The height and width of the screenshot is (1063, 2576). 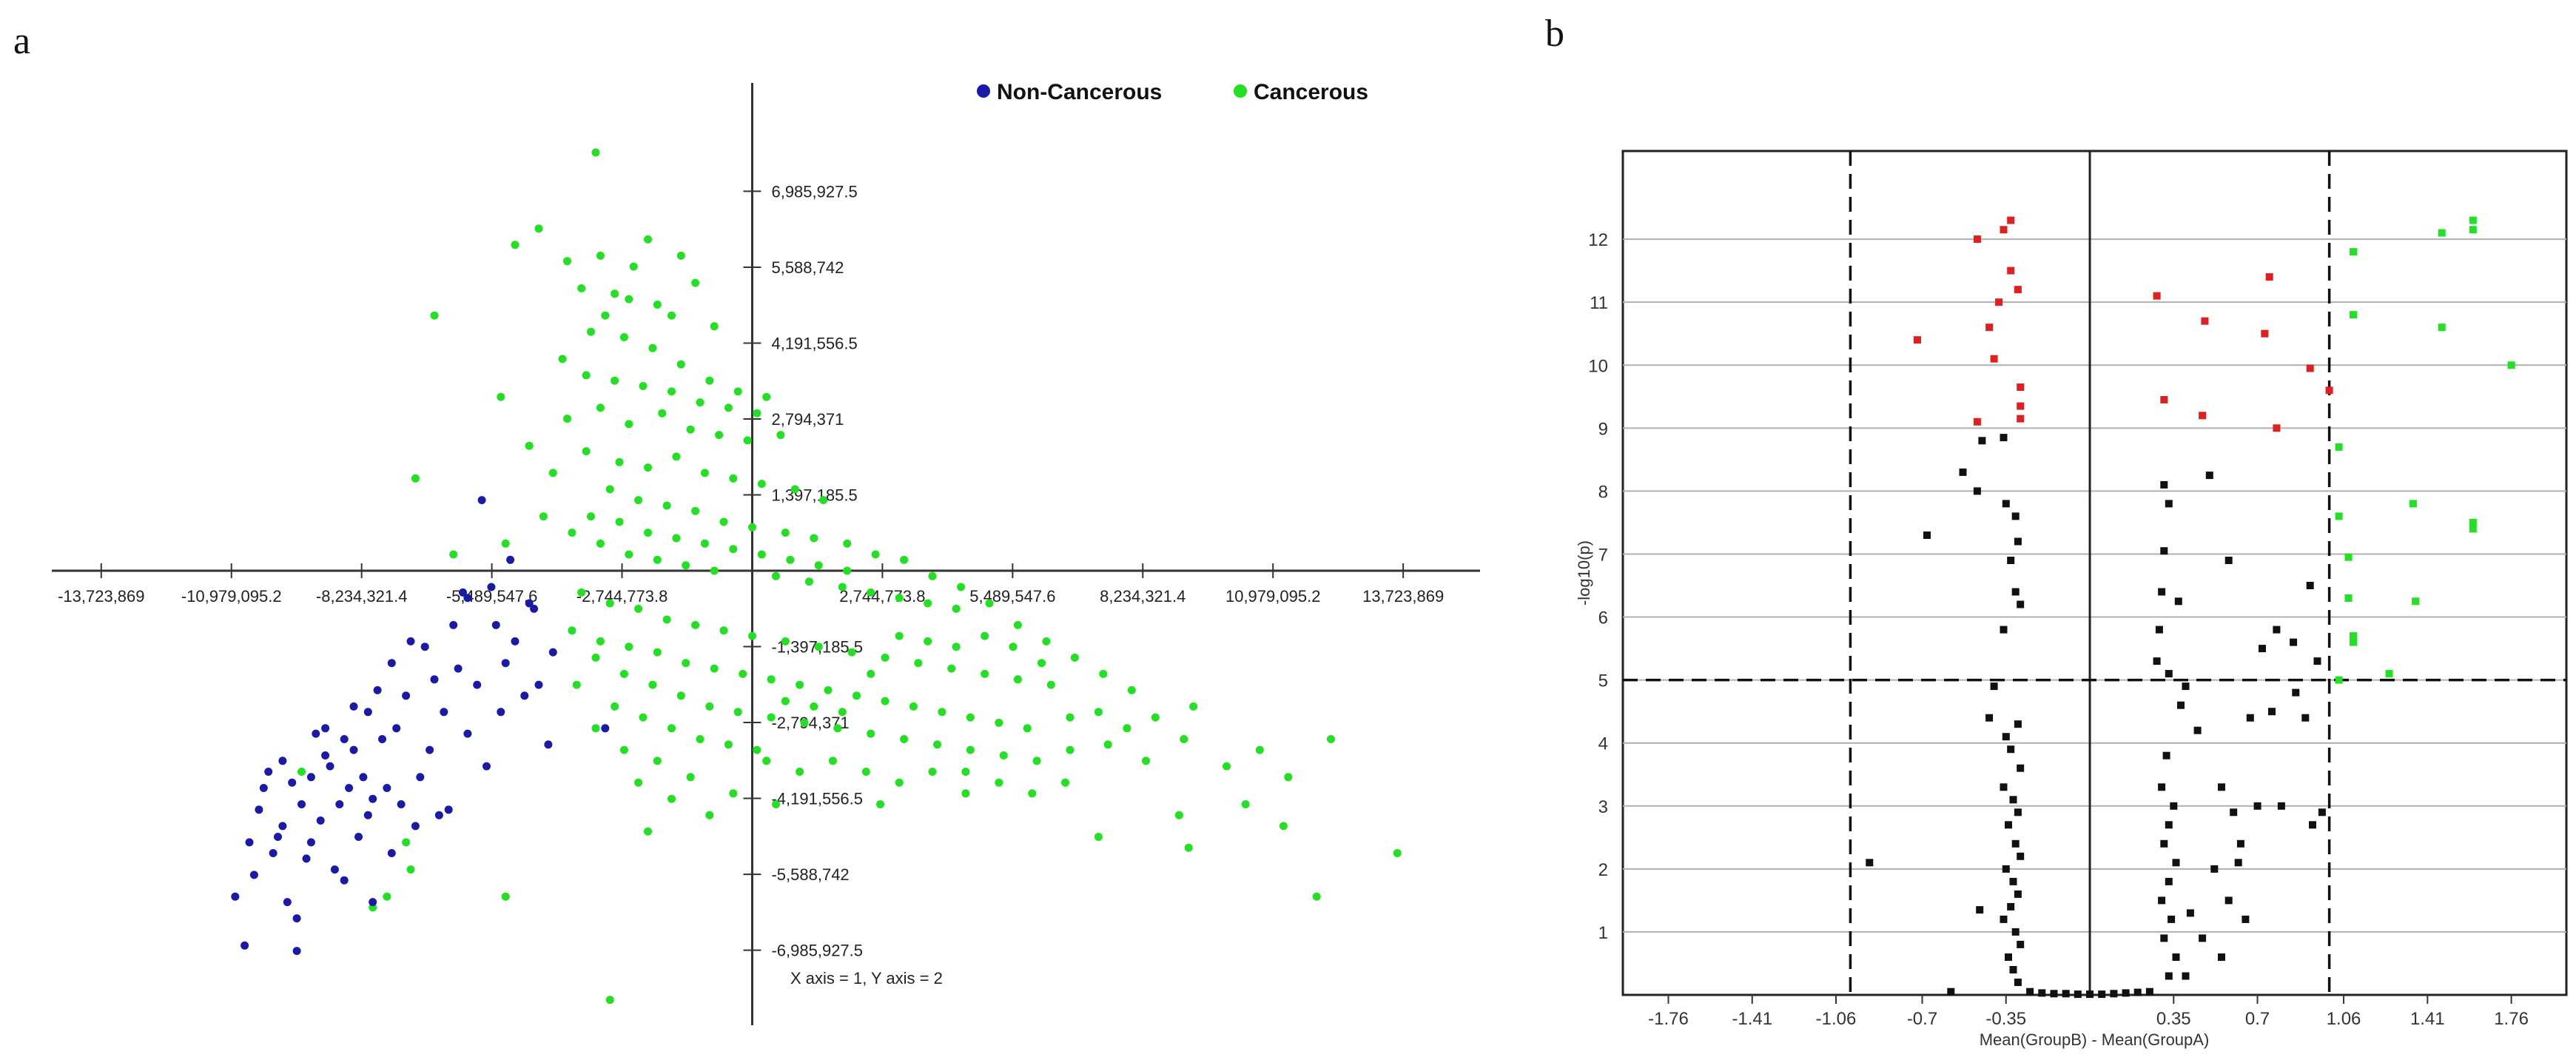 What do you see at coordinates (2005, 1019) in the screenshot?
I see `x-tick-label: -0.35` at bounding box center [2005, 1019].